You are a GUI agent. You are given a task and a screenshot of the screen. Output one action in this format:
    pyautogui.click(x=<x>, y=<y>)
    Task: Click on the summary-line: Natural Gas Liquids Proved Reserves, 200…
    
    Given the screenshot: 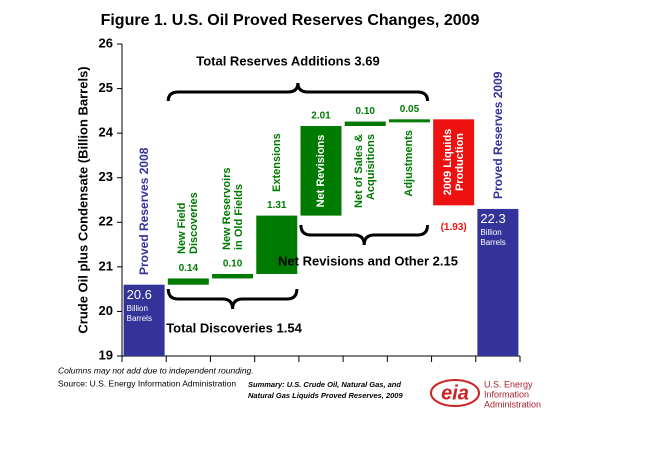 What is the action you would take?
    pyautogui.click(x=325, y=395)
    